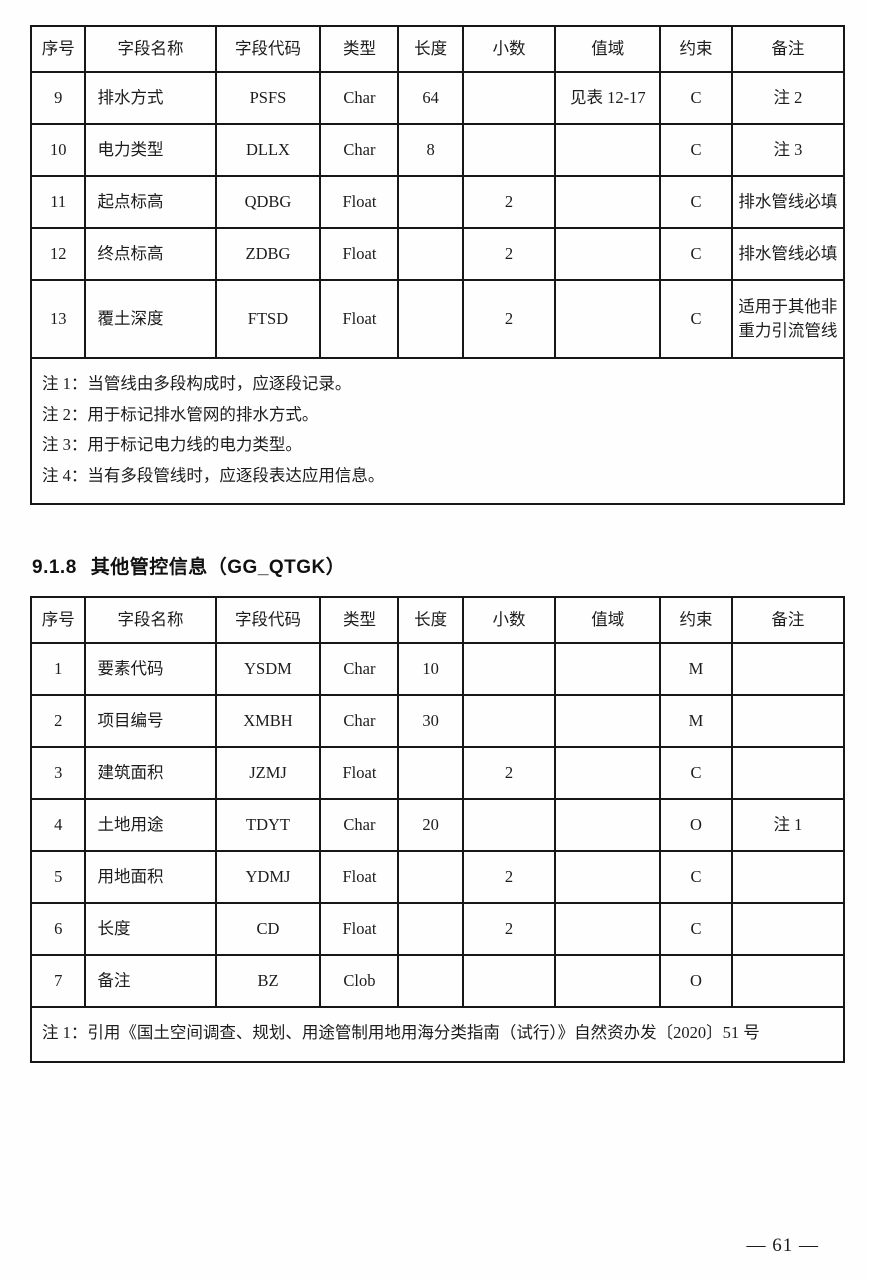 This screenshot has width=869, height=1279. Describe the element at coordinates (150, 825) in the screenshot. I see `table-cell: 土地用途` at that location.